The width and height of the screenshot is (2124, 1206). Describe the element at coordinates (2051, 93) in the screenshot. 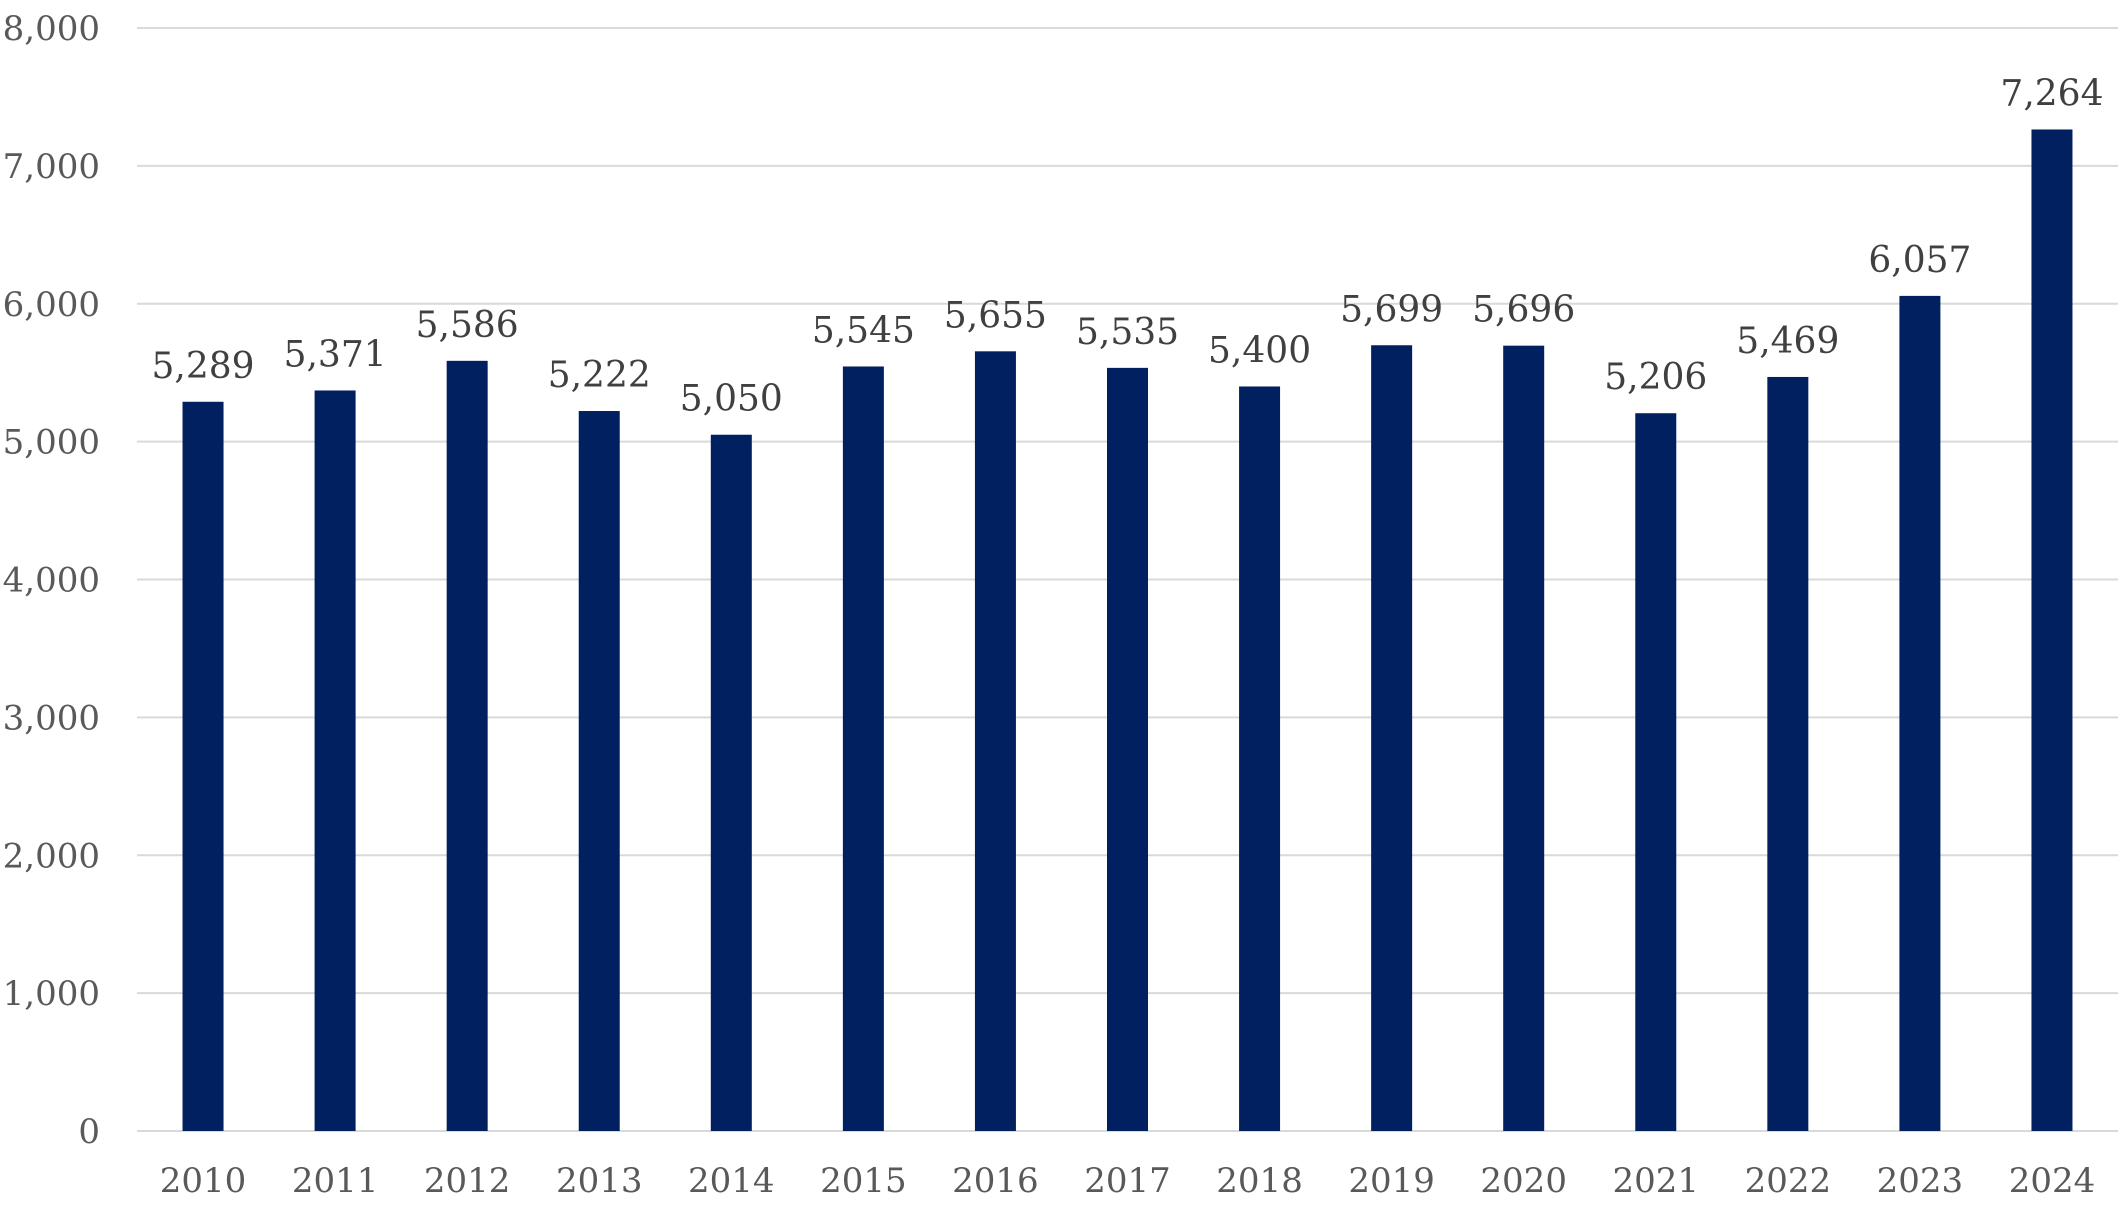

I see `data-label: 7,264` at that location.